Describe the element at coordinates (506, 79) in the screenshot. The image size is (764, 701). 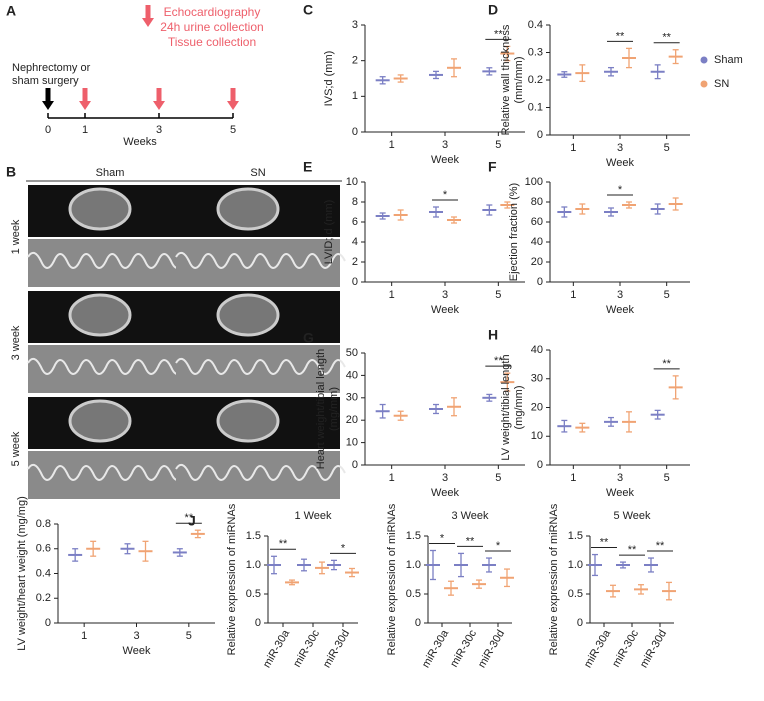
I see `y-axis-label: Relative wall thickness` at that location.